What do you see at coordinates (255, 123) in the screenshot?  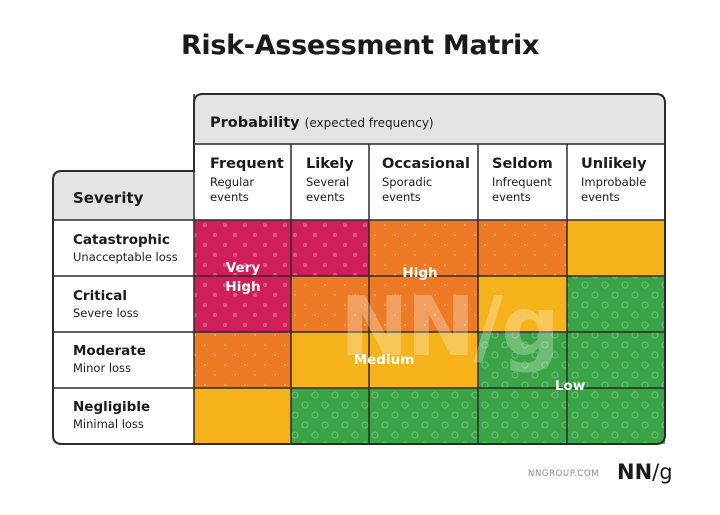 I see `probability-label: Probability` at bounding box center [255, 123].